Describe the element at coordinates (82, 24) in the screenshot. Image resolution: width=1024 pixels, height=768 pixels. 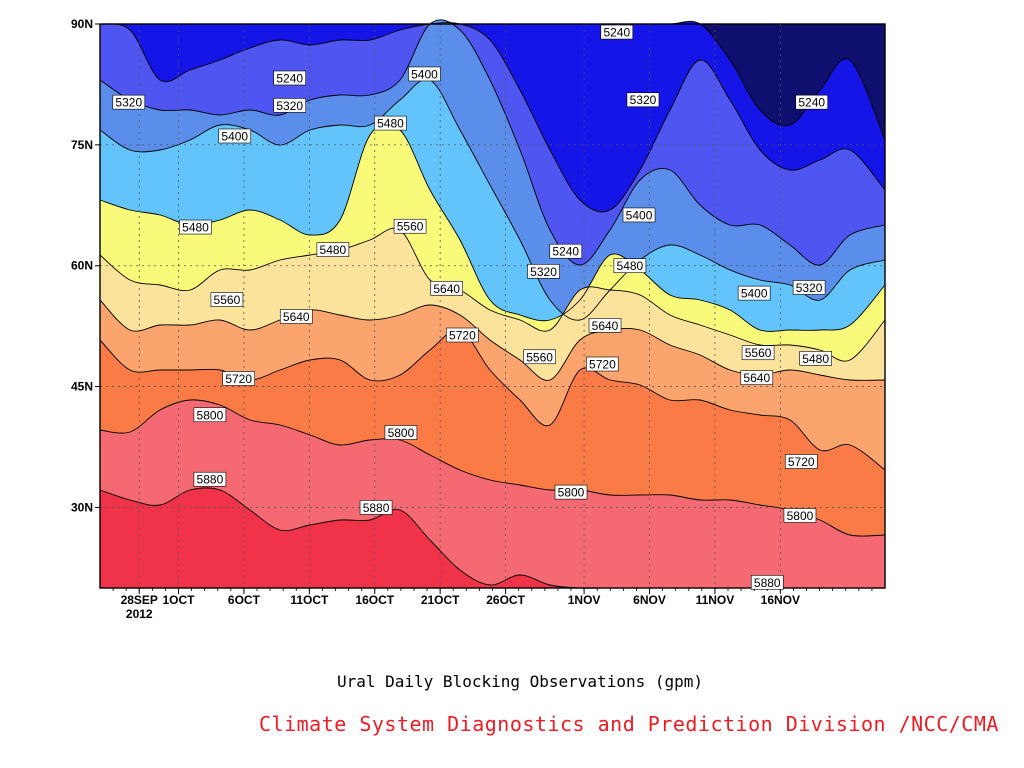
I see `y-tick-label: 90N` at that location.